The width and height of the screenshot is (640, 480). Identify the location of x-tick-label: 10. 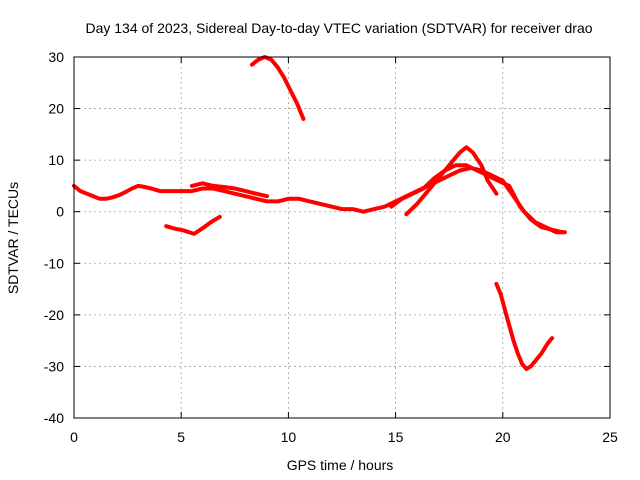
(289, 437).